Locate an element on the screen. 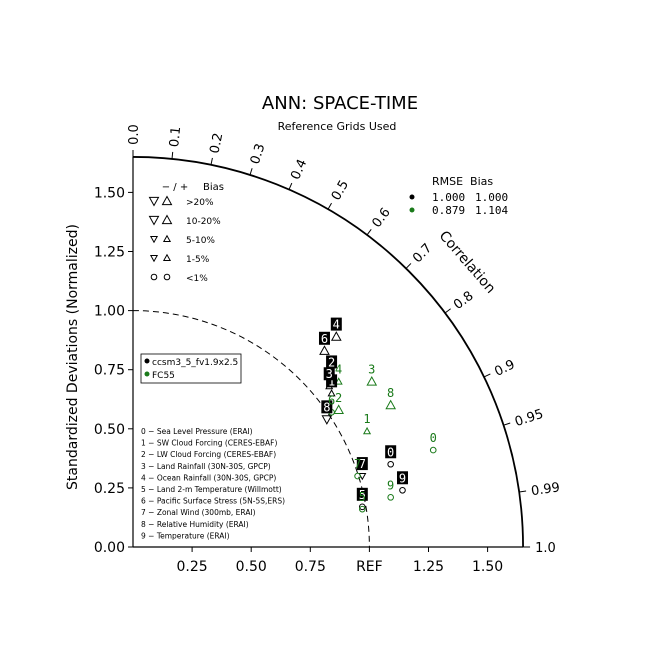 This screenshot has height=648, width=648. x-tick-label: 0.50 is located at coordinates (251, 567).